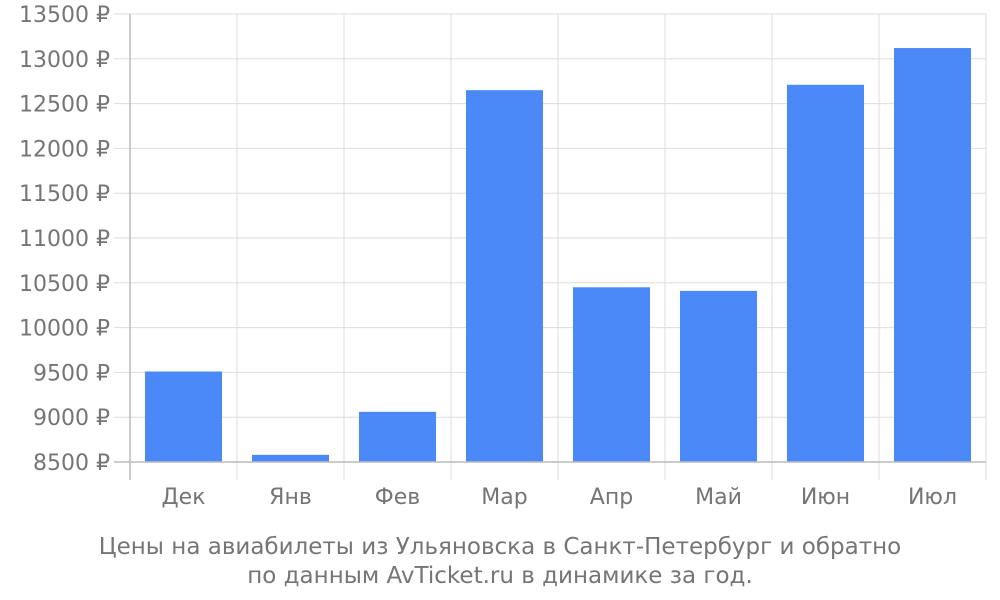 Image resolution: width=1000 pixels, height=600 pixels. What do you see at coordinates (64, 239) in the screenshot?
I see `y-tick-label: 11000 ₽` at bounding box center [64, 239].